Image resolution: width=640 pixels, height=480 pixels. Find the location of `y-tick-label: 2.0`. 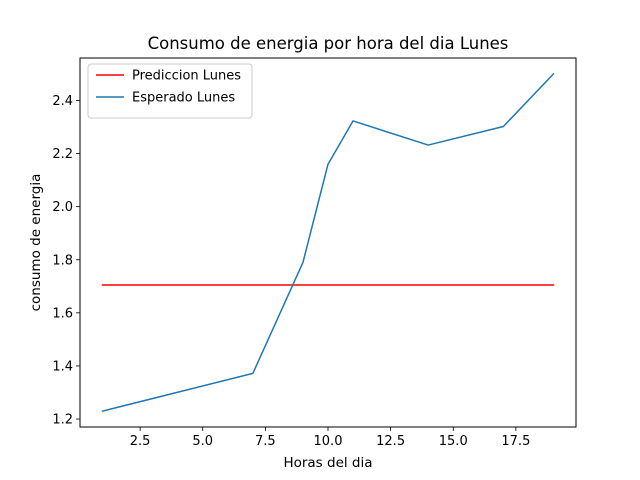

y-tick-label: 2.0 is located at coordinates (62, 207).